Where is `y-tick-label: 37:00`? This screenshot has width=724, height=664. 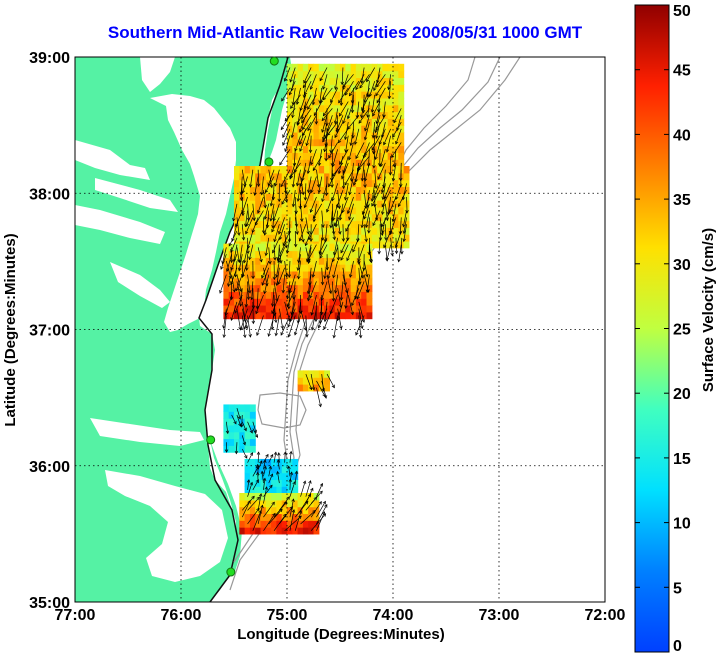 y-tick-label: 37:00 is located at coordinates (49, 331).